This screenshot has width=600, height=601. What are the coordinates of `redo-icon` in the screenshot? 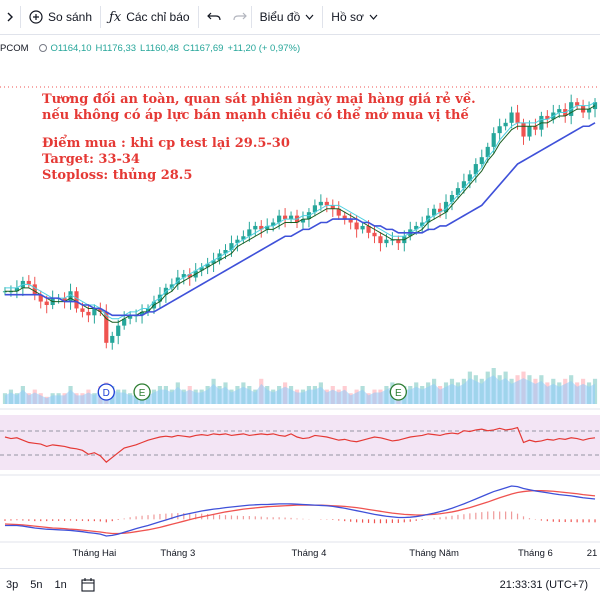 It's located at (239, 17).